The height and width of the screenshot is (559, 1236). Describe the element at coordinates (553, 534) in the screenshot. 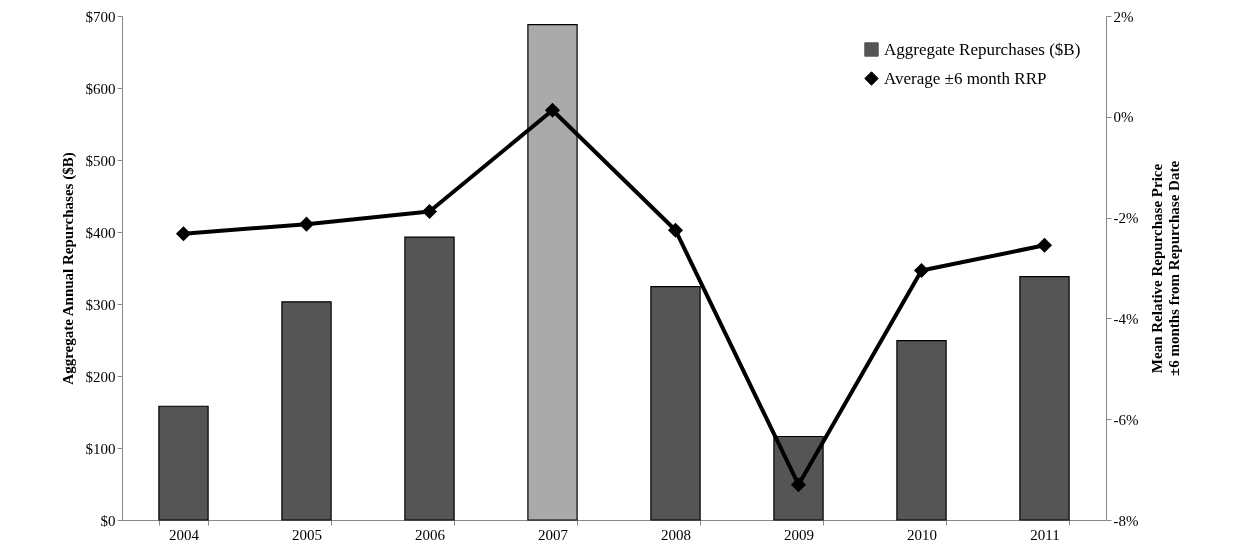

I see `x-tick-label: 2007` at that location.